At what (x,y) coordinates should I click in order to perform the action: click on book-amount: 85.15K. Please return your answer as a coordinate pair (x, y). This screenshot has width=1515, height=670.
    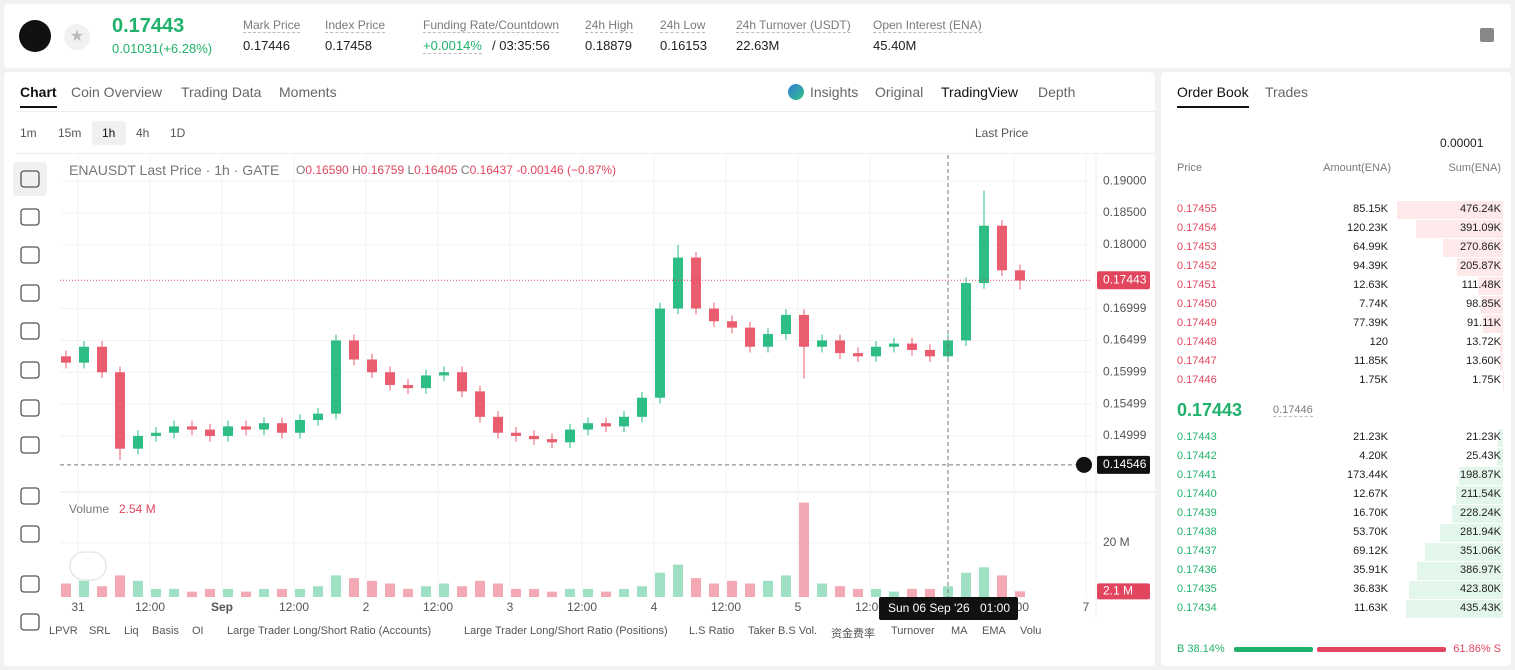
    Looking at the image, I should click on (1370, 209).